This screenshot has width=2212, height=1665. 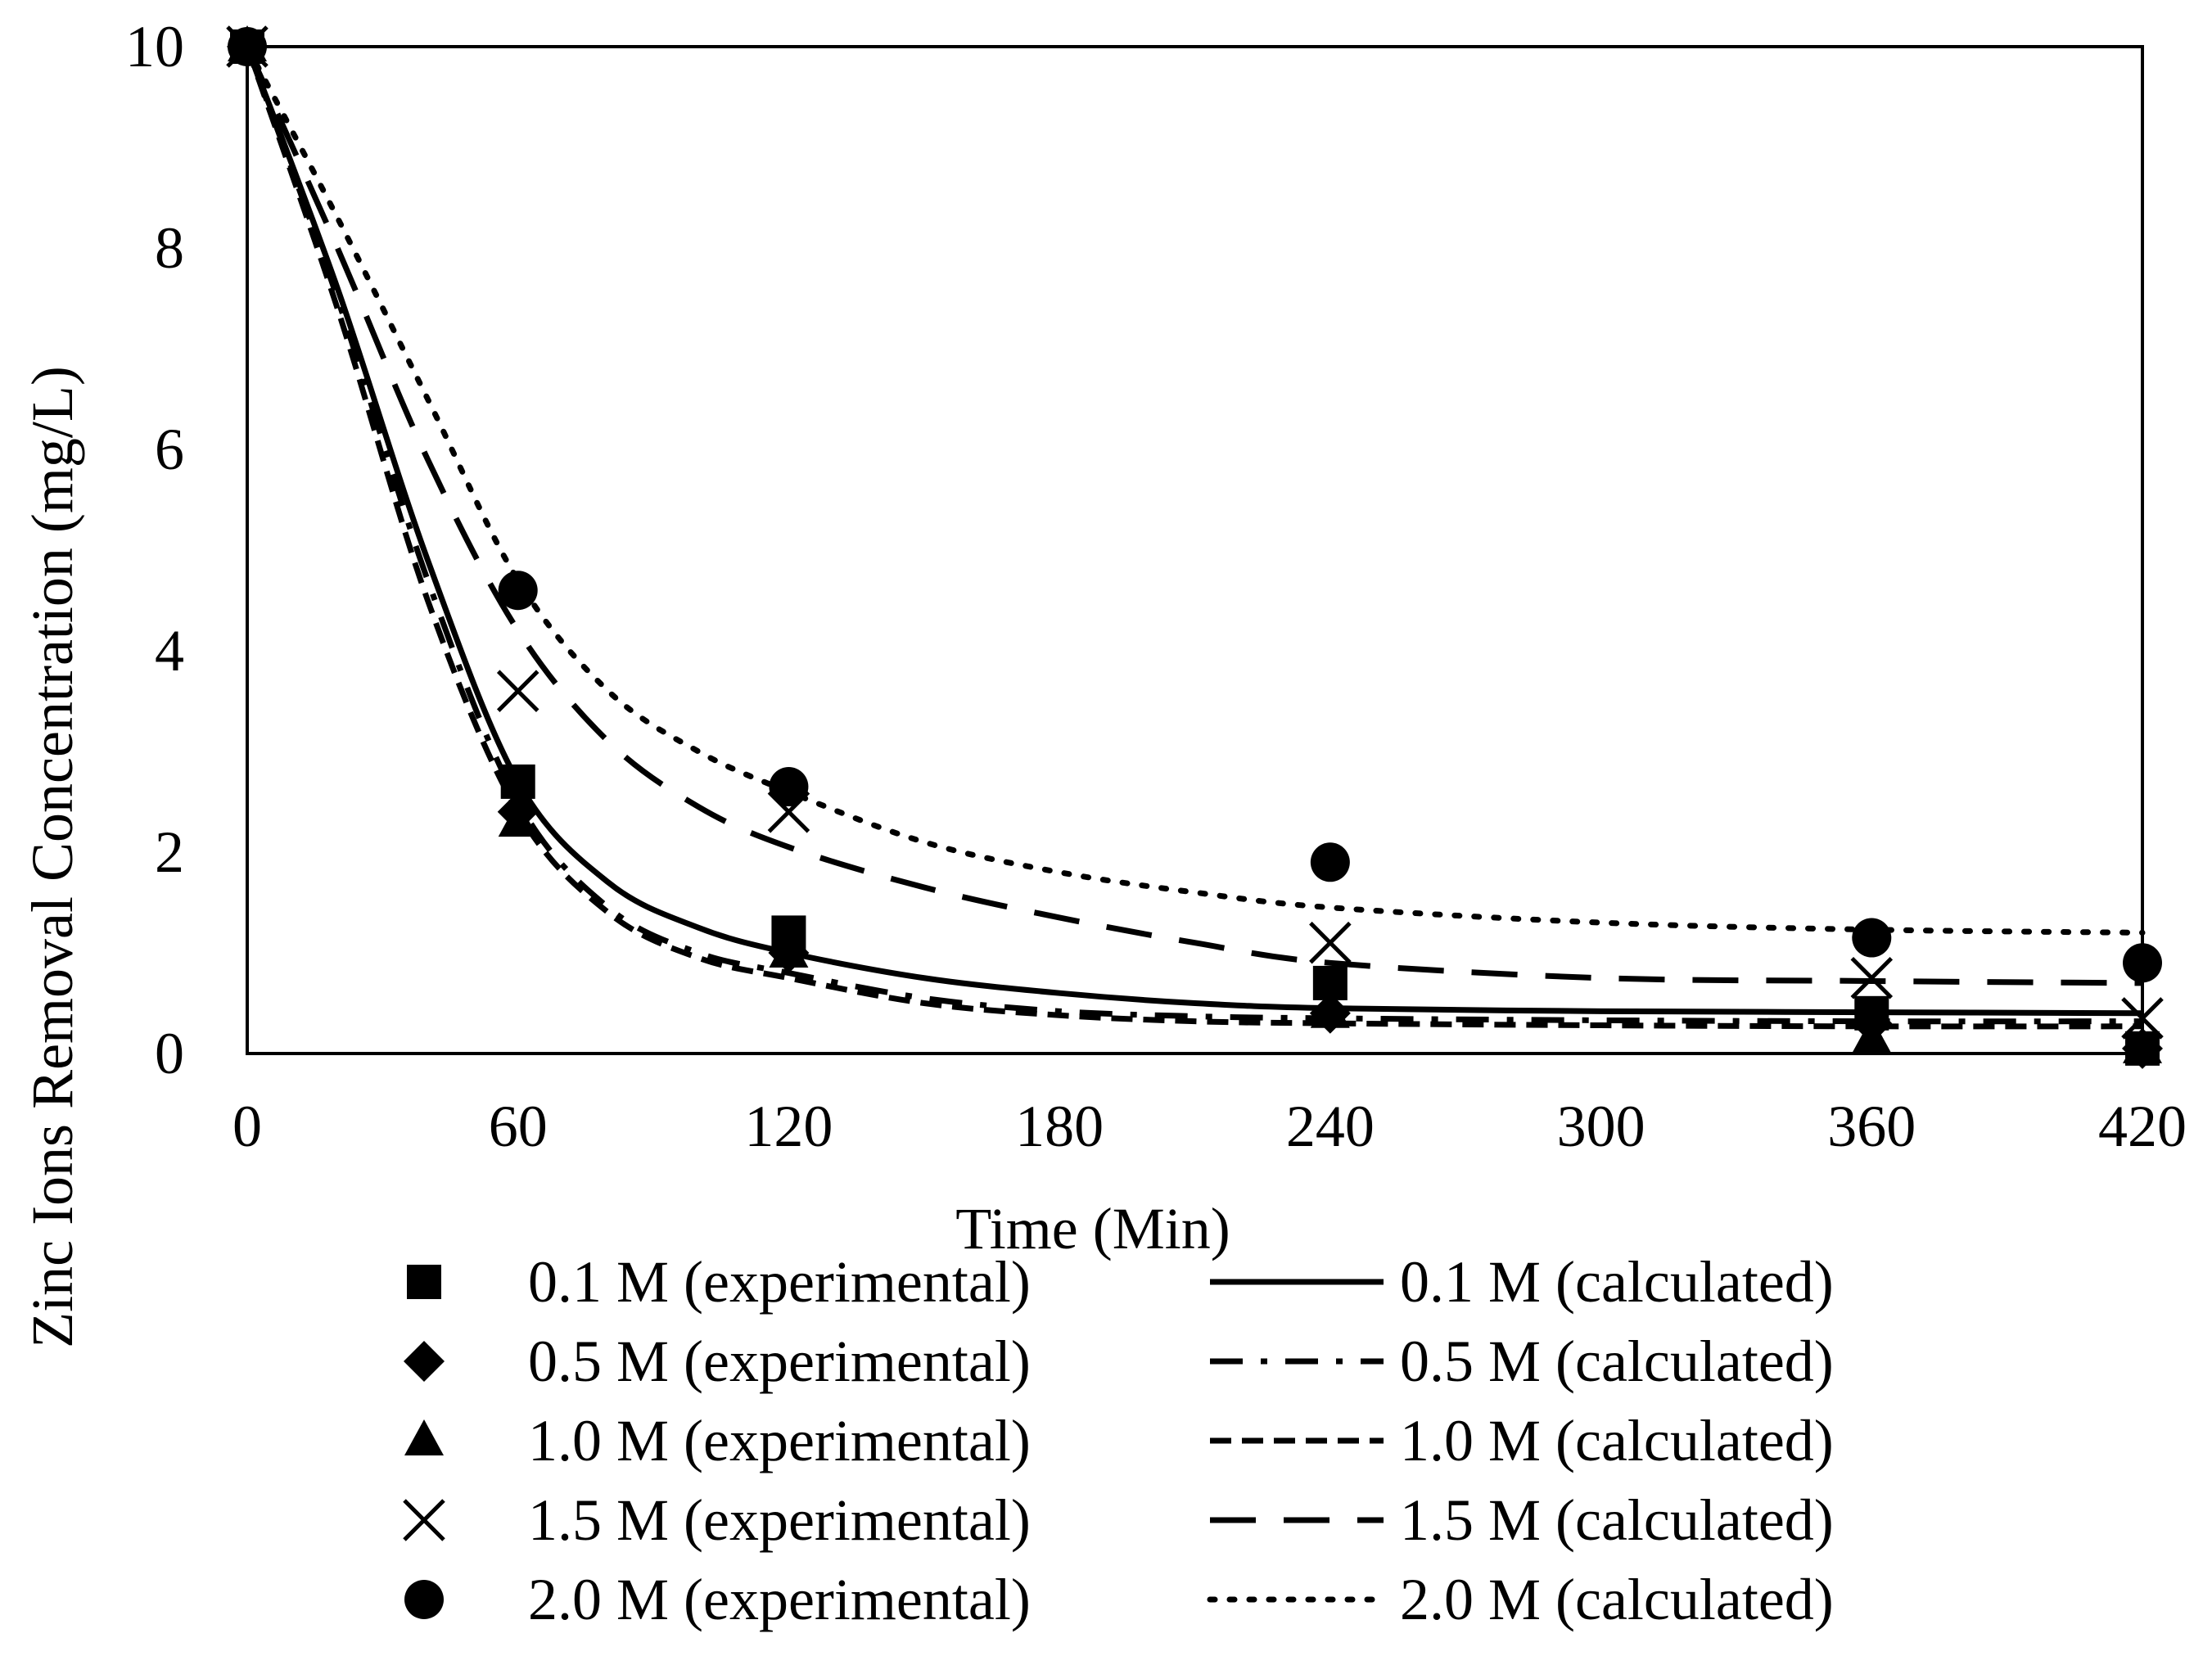 I want to click on legend-label: 0.1 M (experimental), so click(x=779, y=1282).